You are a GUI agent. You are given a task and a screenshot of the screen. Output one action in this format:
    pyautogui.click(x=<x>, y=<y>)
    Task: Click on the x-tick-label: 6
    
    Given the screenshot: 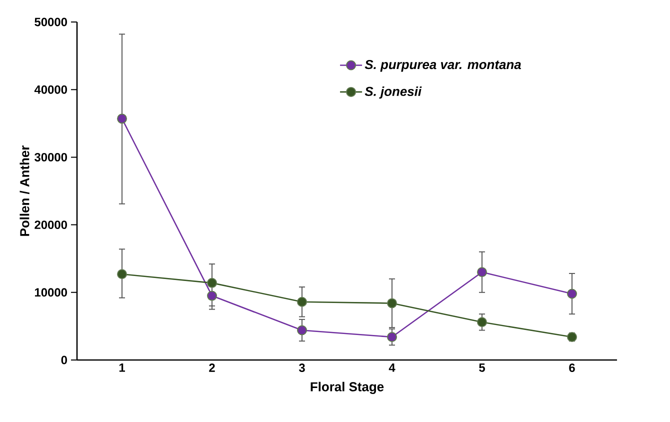 What is the action you would take?
    pyautogui.click(x=572, y=368)
    